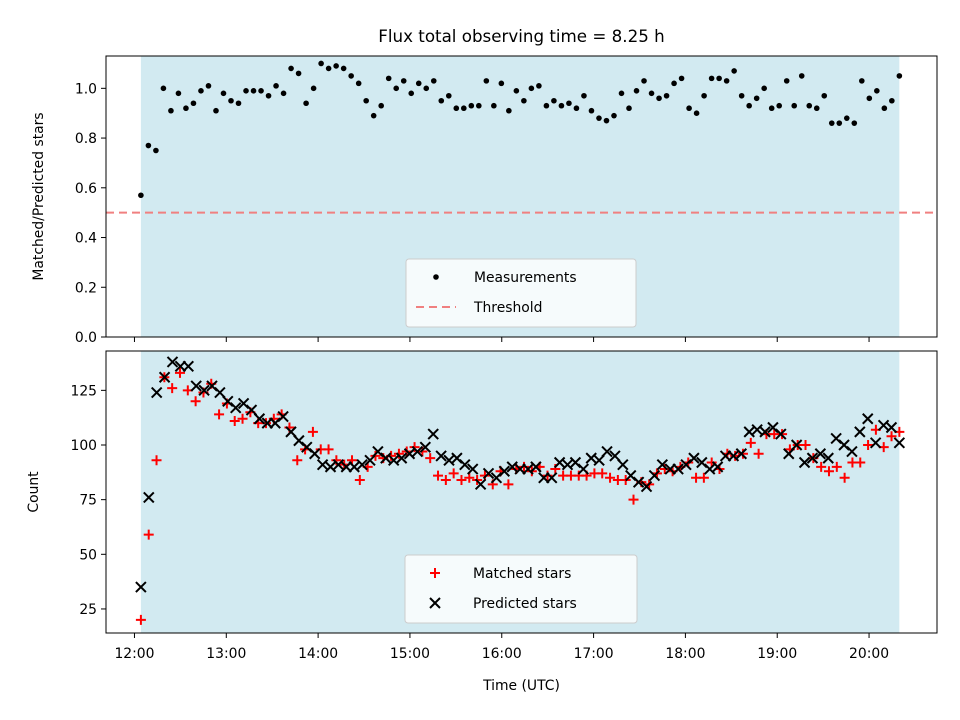 This screenshot has height=720, width=960. I want to click on legend-marker-plus, so click(435, 573).